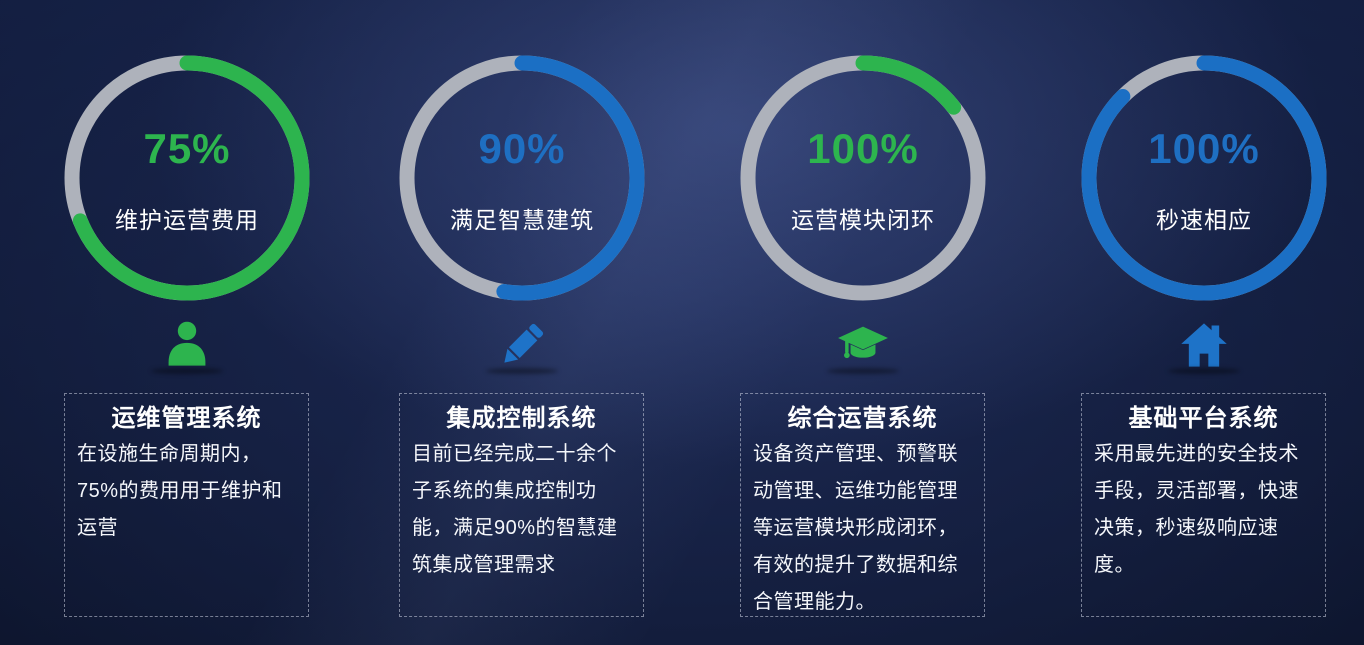 Image resolution: width=1364 pixels, height=645 pixels. What do you see at coordinates (187, 148) in the screenshot?
I see `gauge-percent: 75%` at bounding box center [187, 148].